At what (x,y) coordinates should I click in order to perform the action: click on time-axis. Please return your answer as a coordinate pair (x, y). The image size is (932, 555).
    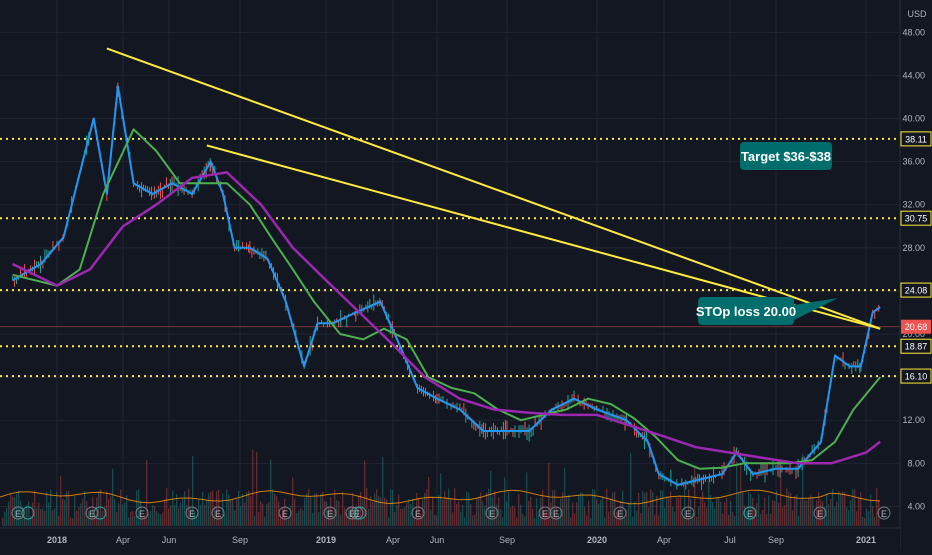
    Looking at the image, I should click on (450, 539).